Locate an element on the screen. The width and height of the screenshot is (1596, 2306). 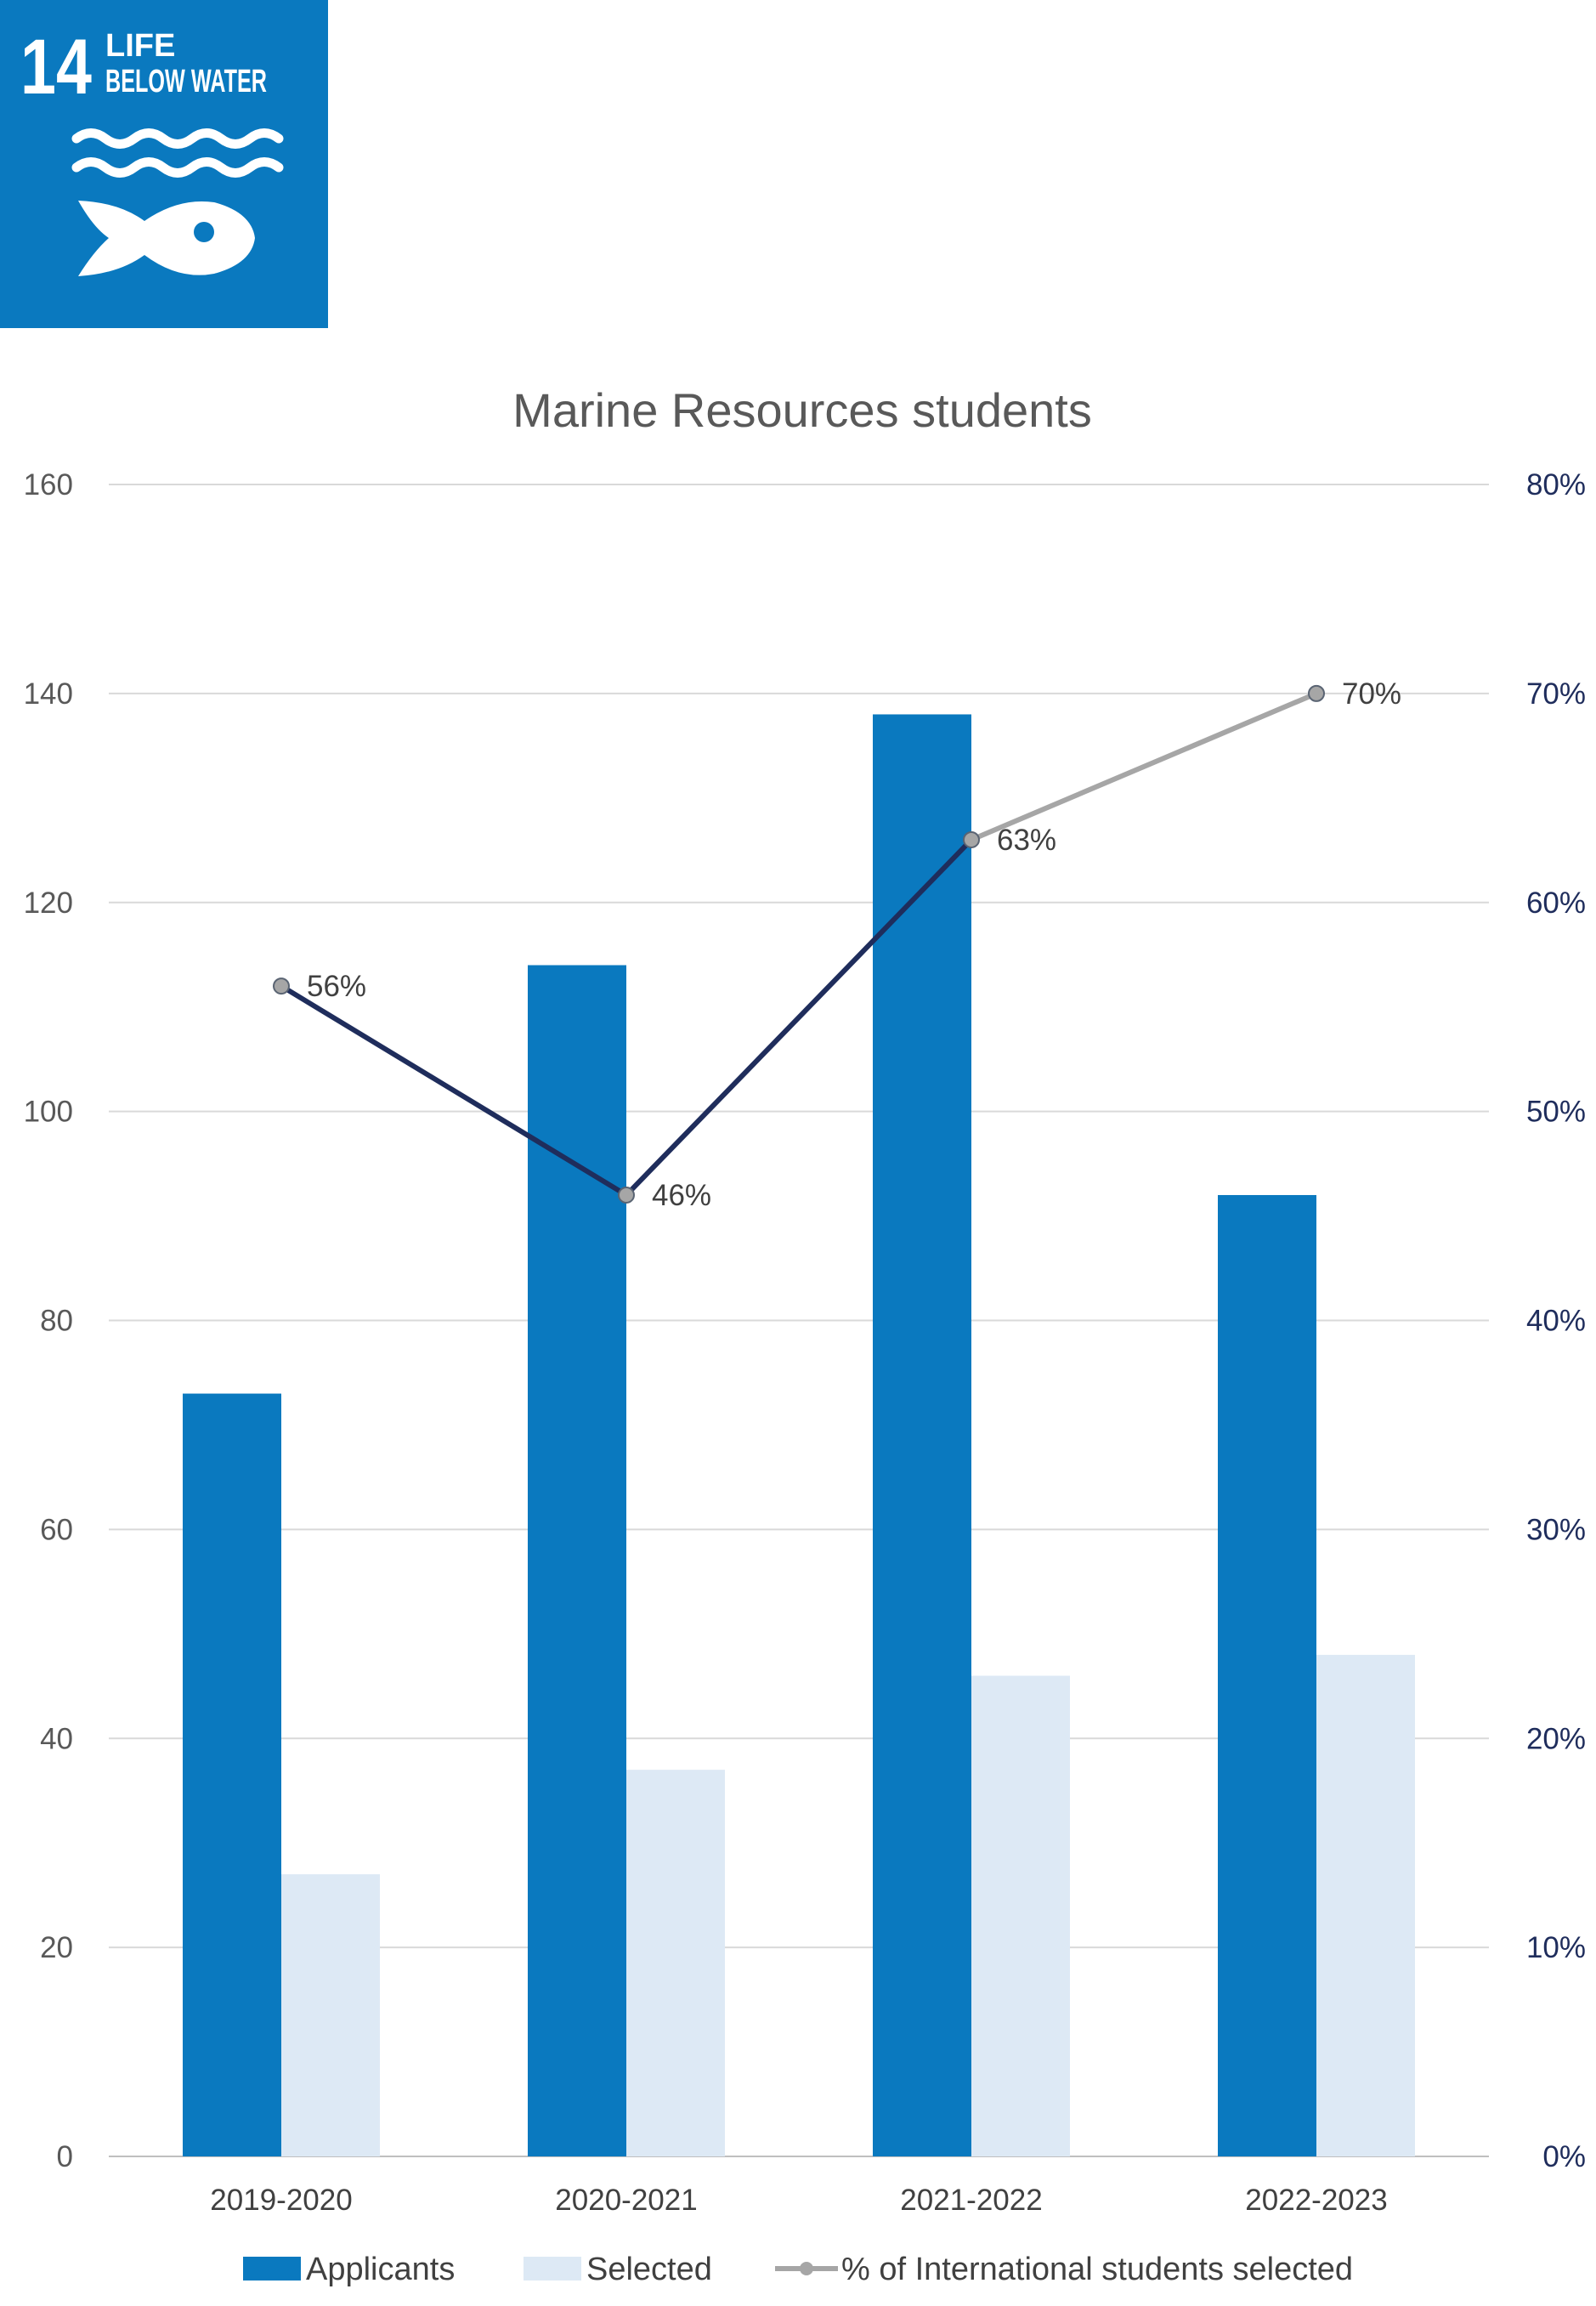
legend-label-selected: Selected is located at coordinates (649, 2269).